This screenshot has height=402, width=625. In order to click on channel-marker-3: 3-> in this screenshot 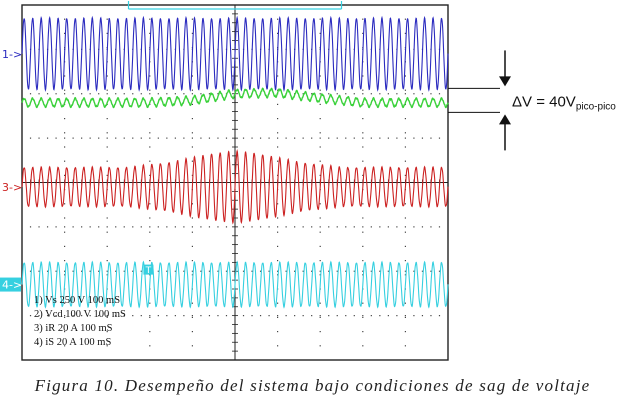, I will do `click(12, 187)`.